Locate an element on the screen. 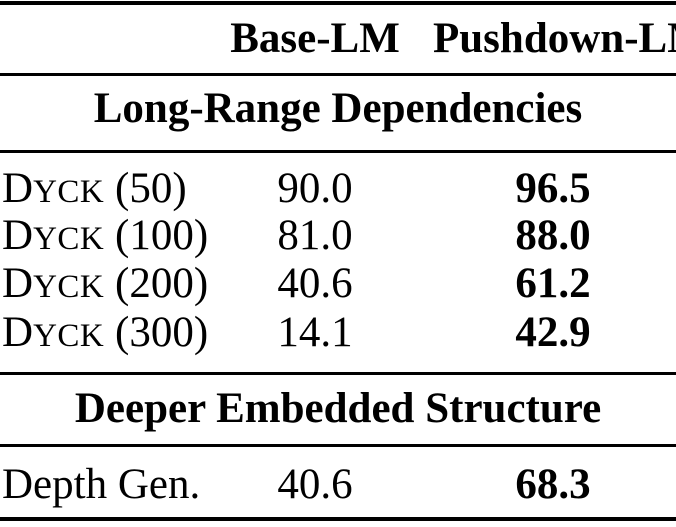  row-label: DYCK (300) is located at coordinates (132, 332).